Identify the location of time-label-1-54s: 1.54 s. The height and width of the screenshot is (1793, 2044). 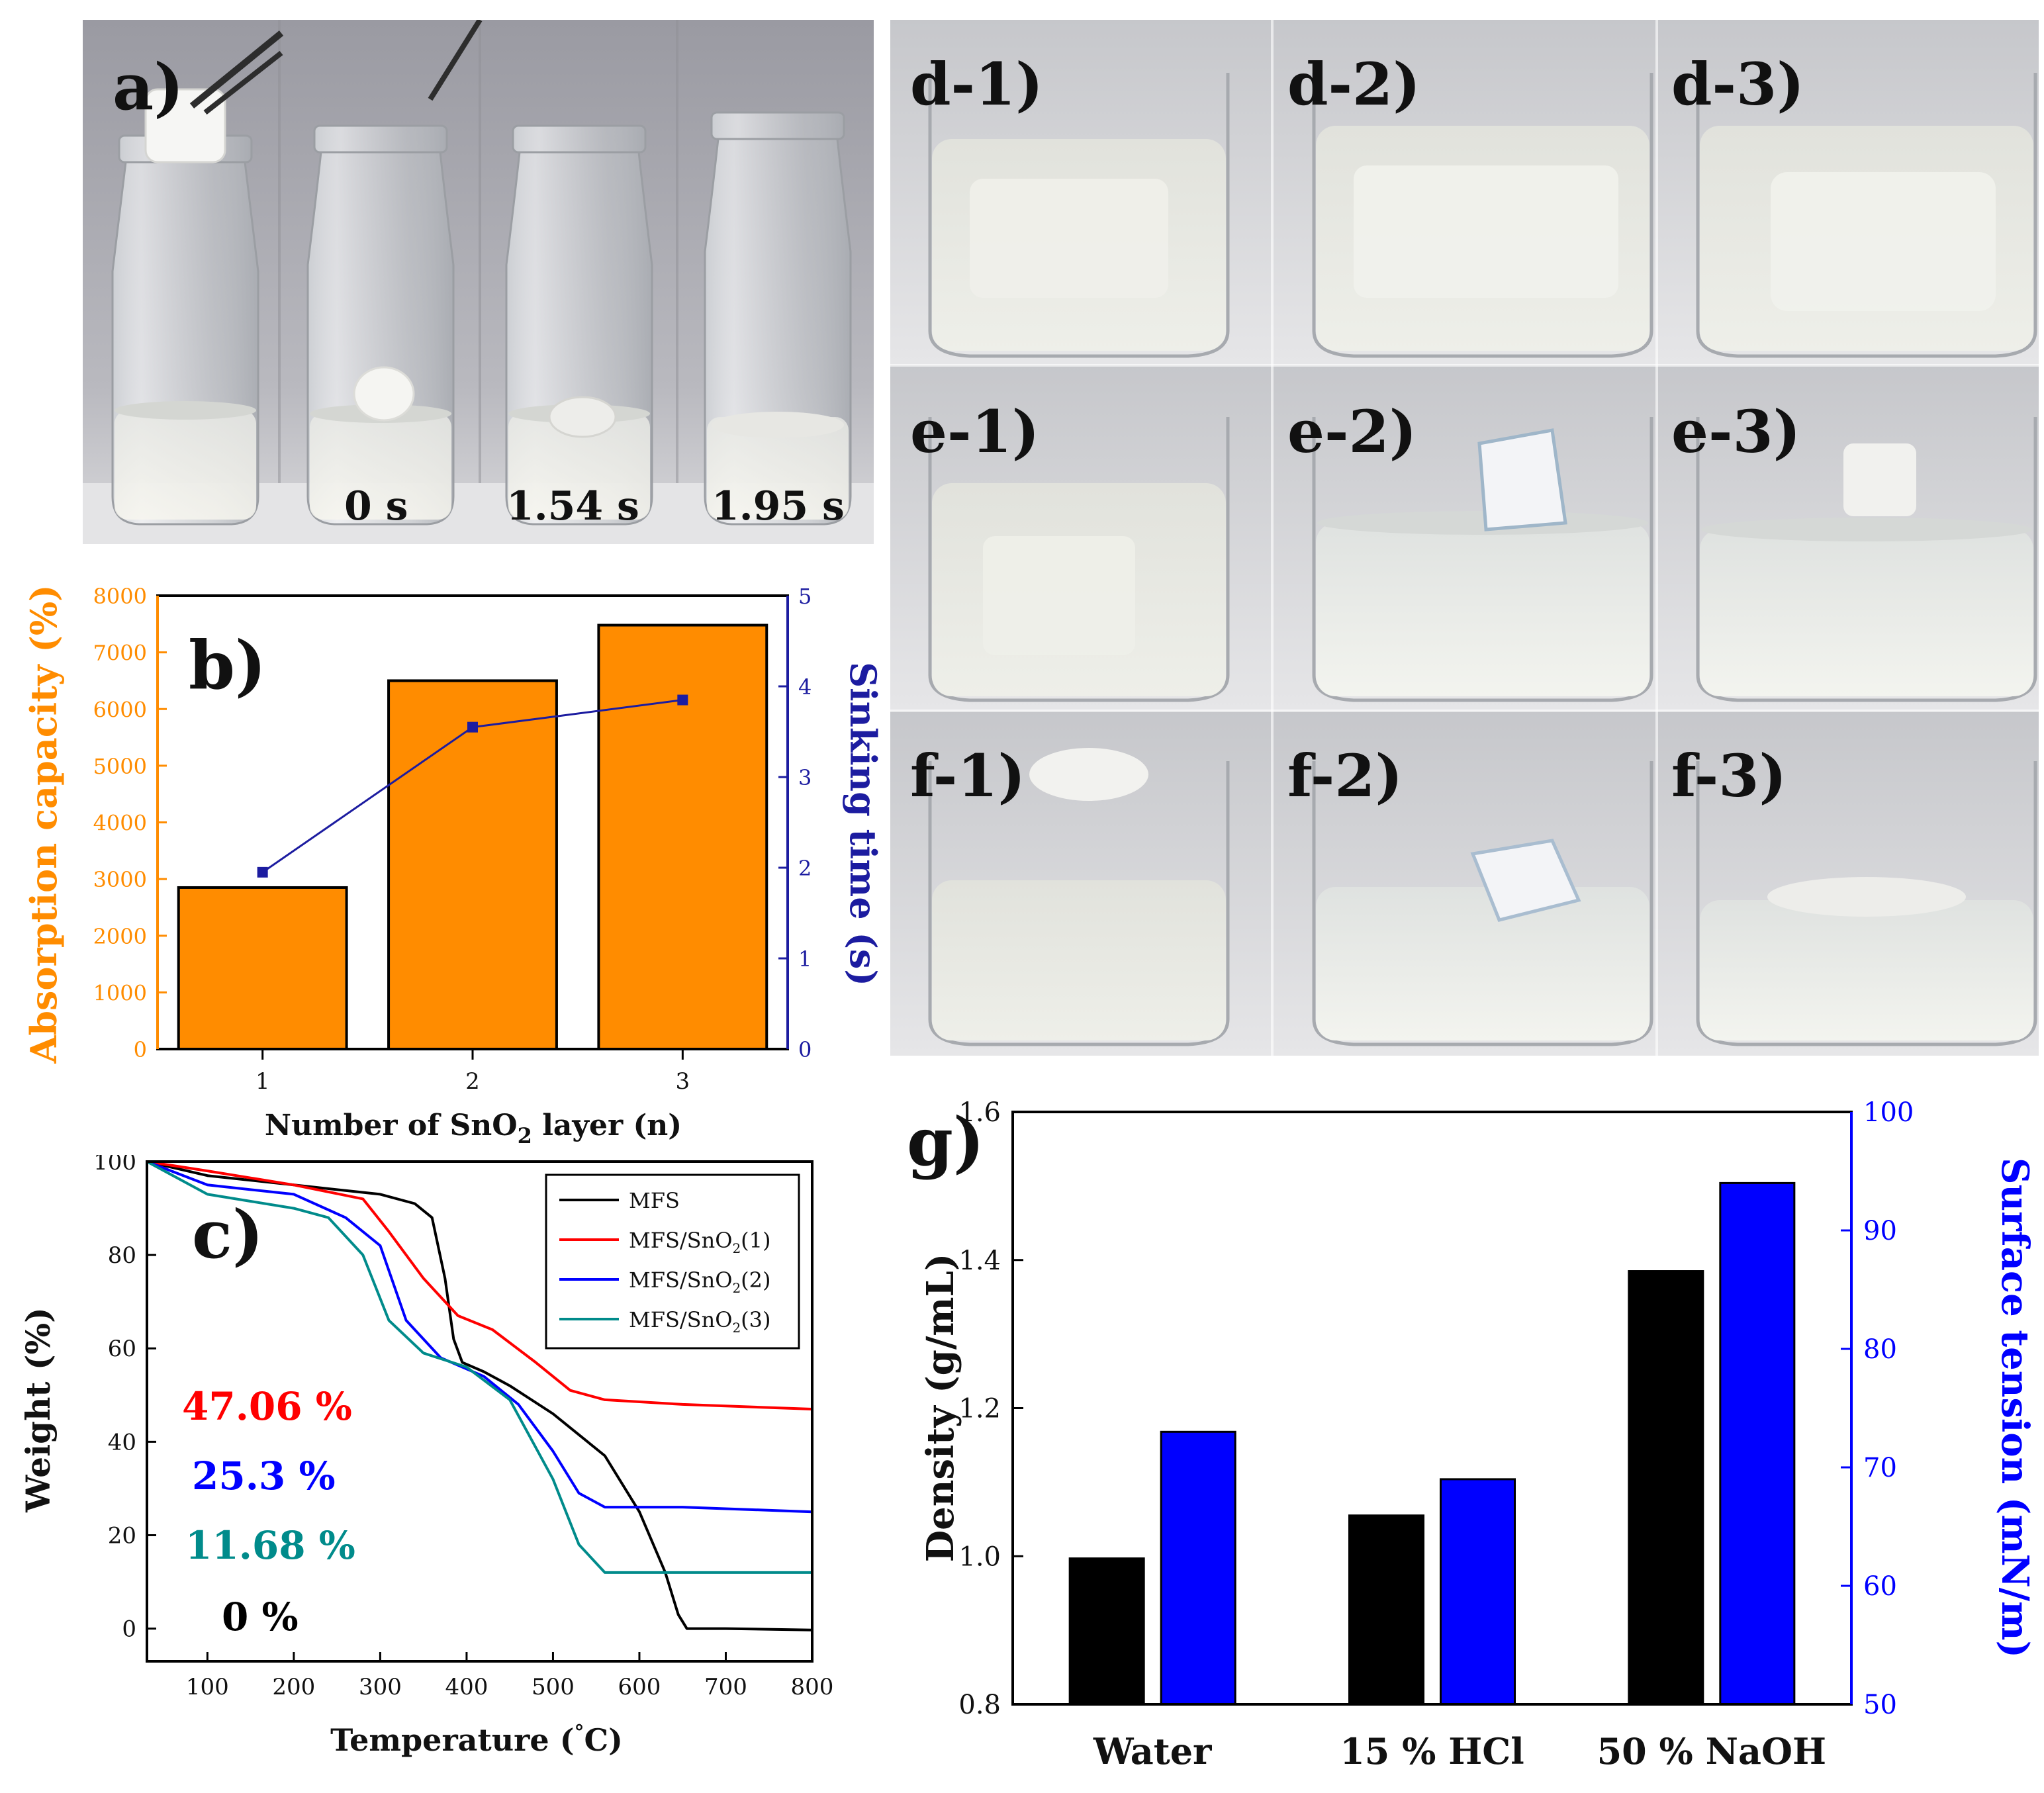
(572, 506).